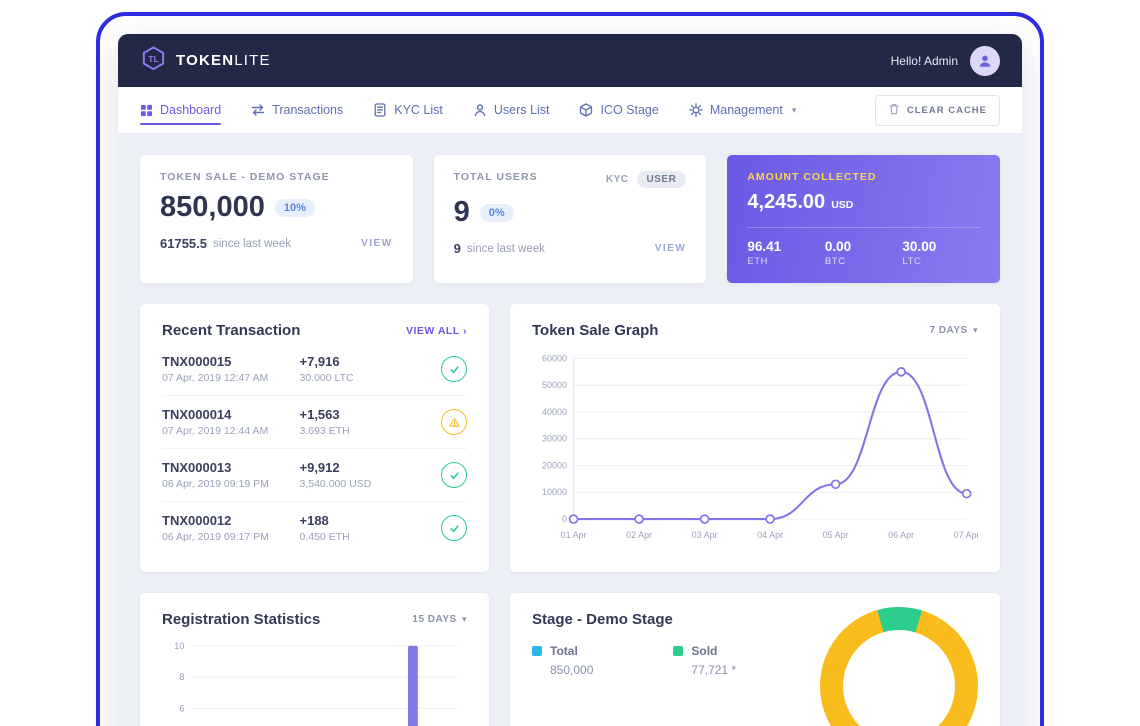 This screenshot has width=1140, height=726. What do you see at coordinates (746, 110) in the screenshot?
I see `nav-label: Management` at bounding box center [746, 110].